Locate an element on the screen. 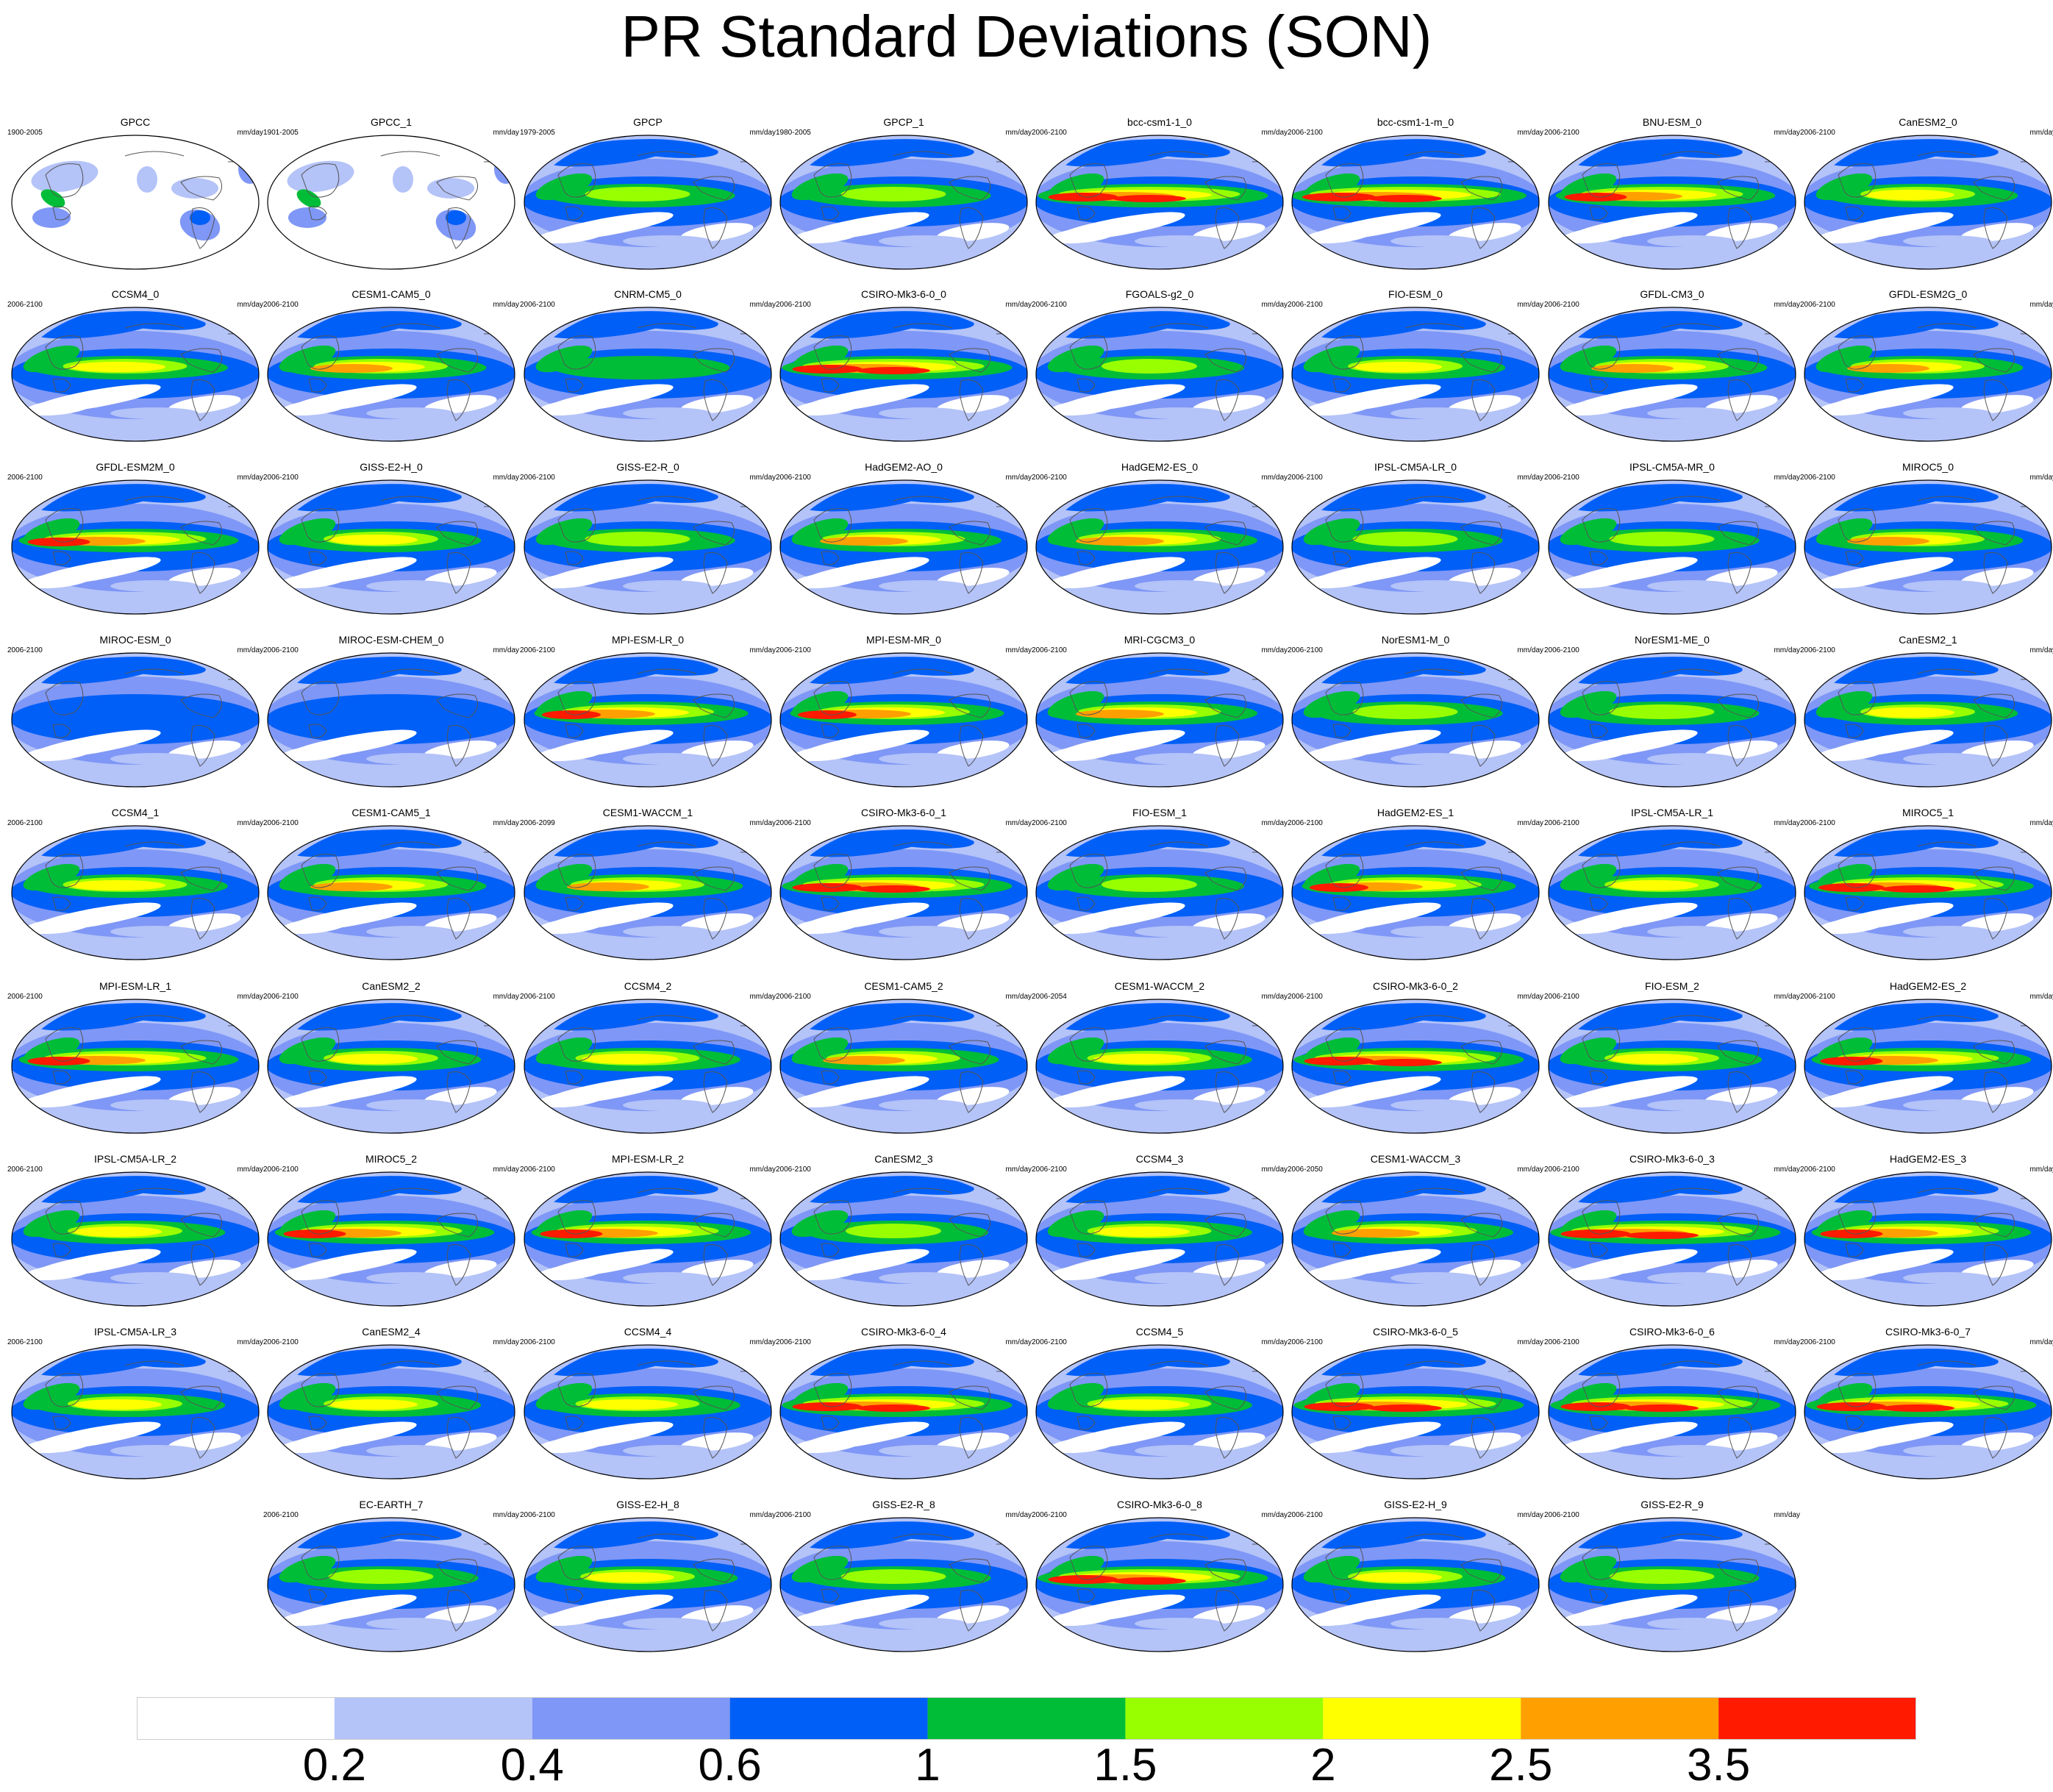 Image resolution: width=2053 pixels, height=1792 pixels. panel-title: MIROC5_2 is located at coordinates (391, 1159).